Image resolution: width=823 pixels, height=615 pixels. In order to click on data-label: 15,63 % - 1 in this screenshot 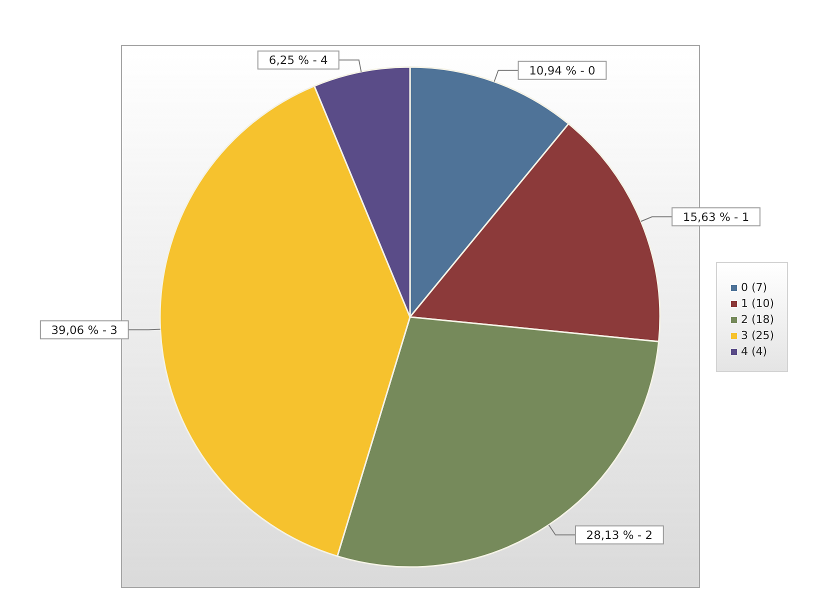, I will do `click(716, 217)`.